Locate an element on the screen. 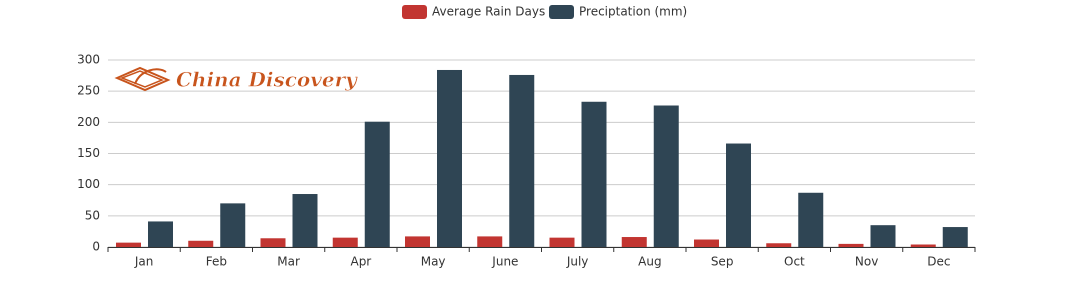 The height and width of the screenshot is (308, 1084). y-tick-label: 200 is located at coordinates (88, 122).